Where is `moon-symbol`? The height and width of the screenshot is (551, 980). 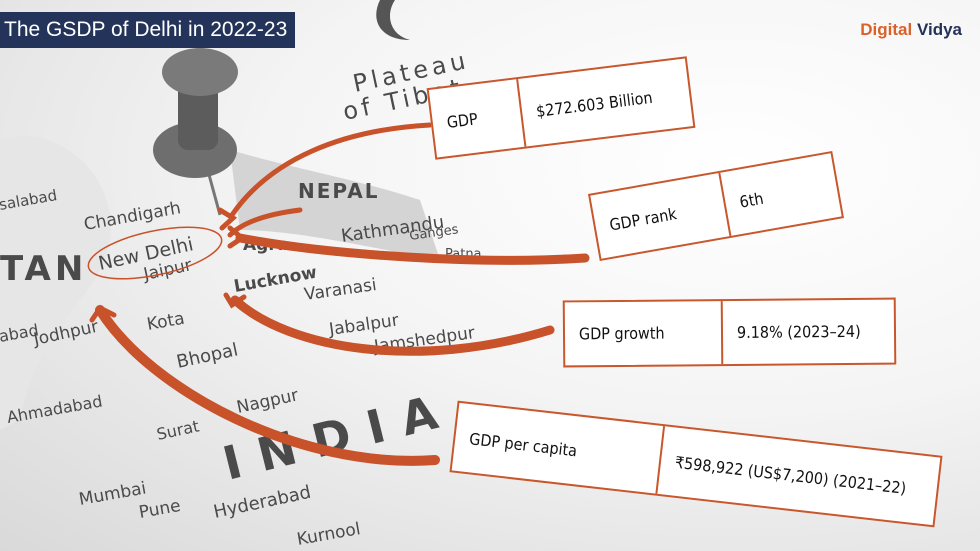 moon-symbol is located at coordinates (393, 20).